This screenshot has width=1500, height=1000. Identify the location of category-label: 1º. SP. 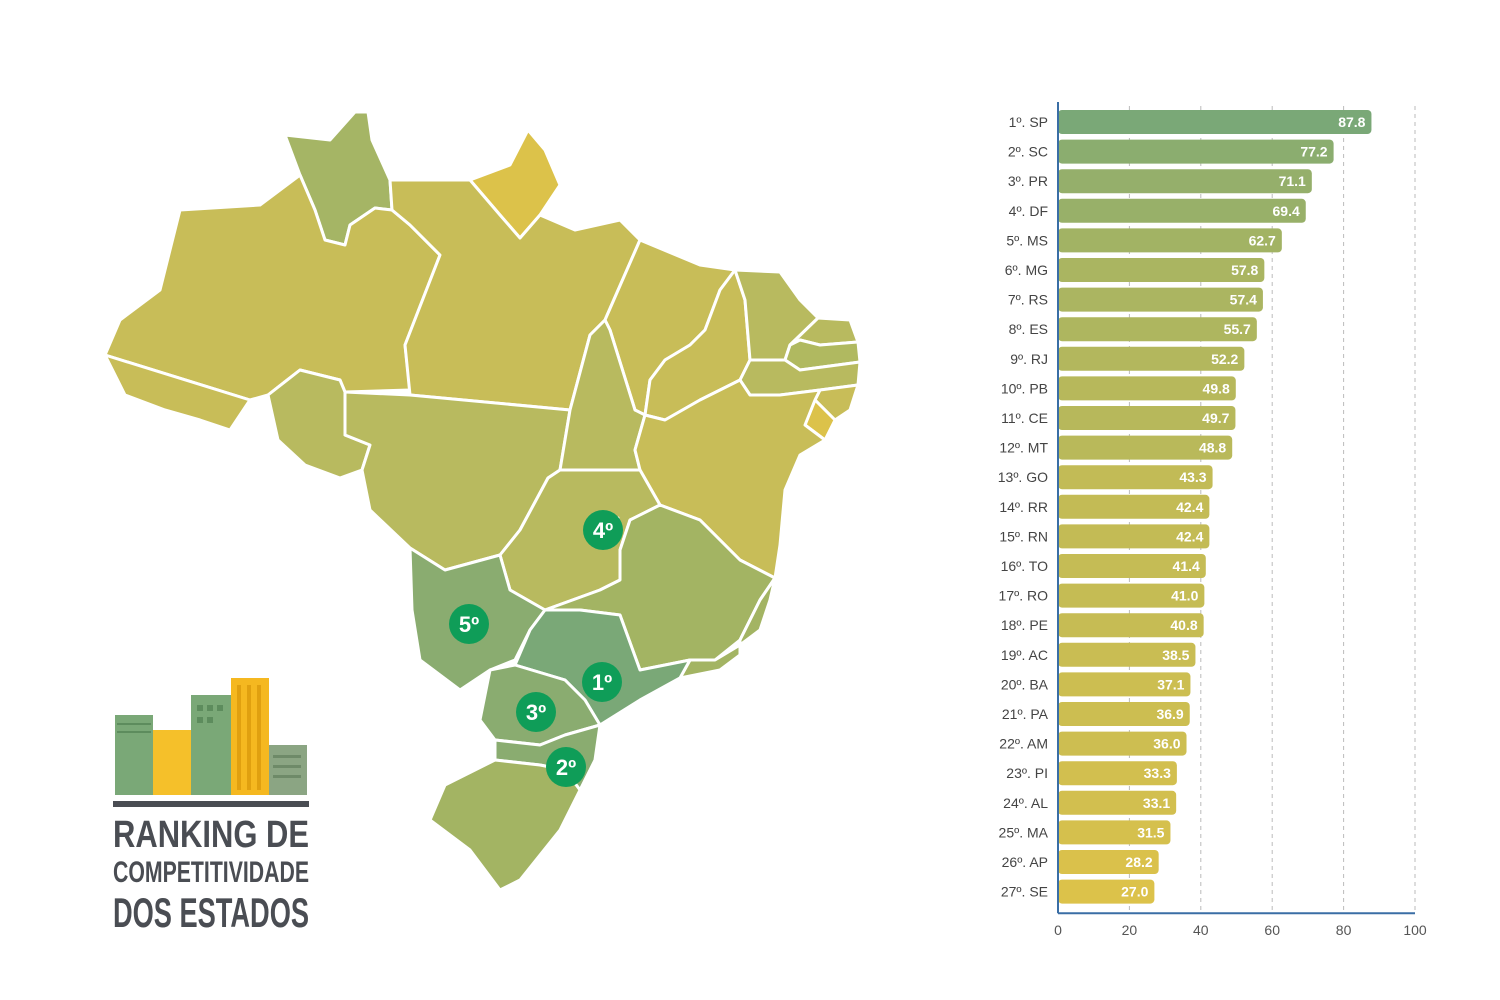
(1028, 122).